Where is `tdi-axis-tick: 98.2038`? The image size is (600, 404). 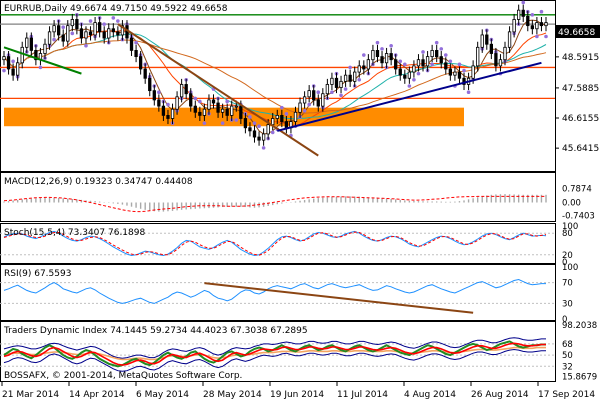
tdi-axis-tick: 98.2038 is located at coordinates (579, 326).